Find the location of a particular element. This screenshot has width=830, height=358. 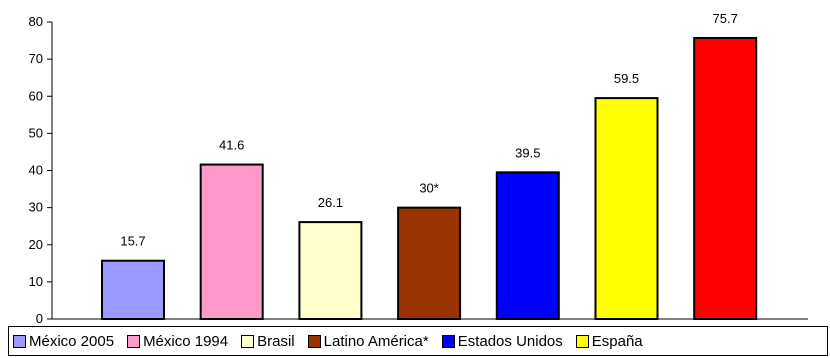

legend-item: Brasil is located at coordinates (268, 341).